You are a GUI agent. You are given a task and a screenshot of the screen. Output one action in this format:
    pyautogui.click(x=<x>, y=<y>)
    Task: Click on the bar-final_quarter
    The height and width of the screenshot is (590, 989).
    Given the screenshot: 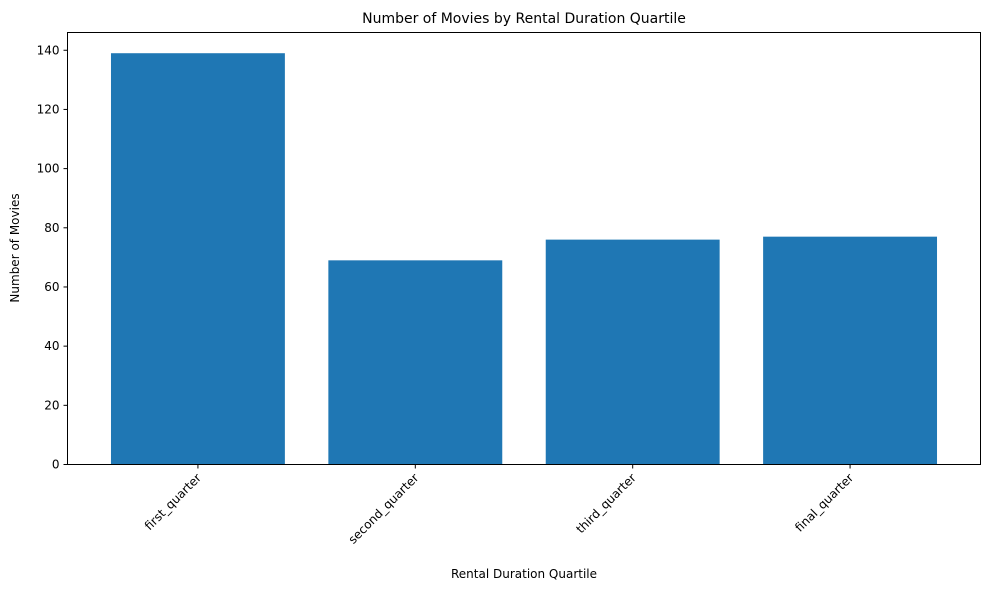 What is the action you would take?
    pyautogui.click(x=850, y=350)
    